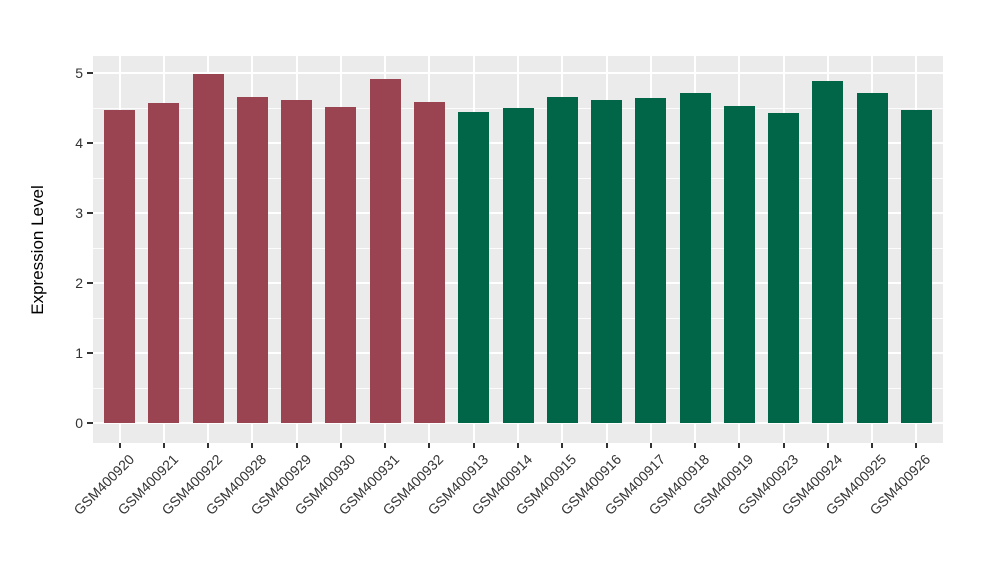  Describe the element at coordinates (79, 283) in the screenshot. I see `y-axis-tick-label: 2` at that location.